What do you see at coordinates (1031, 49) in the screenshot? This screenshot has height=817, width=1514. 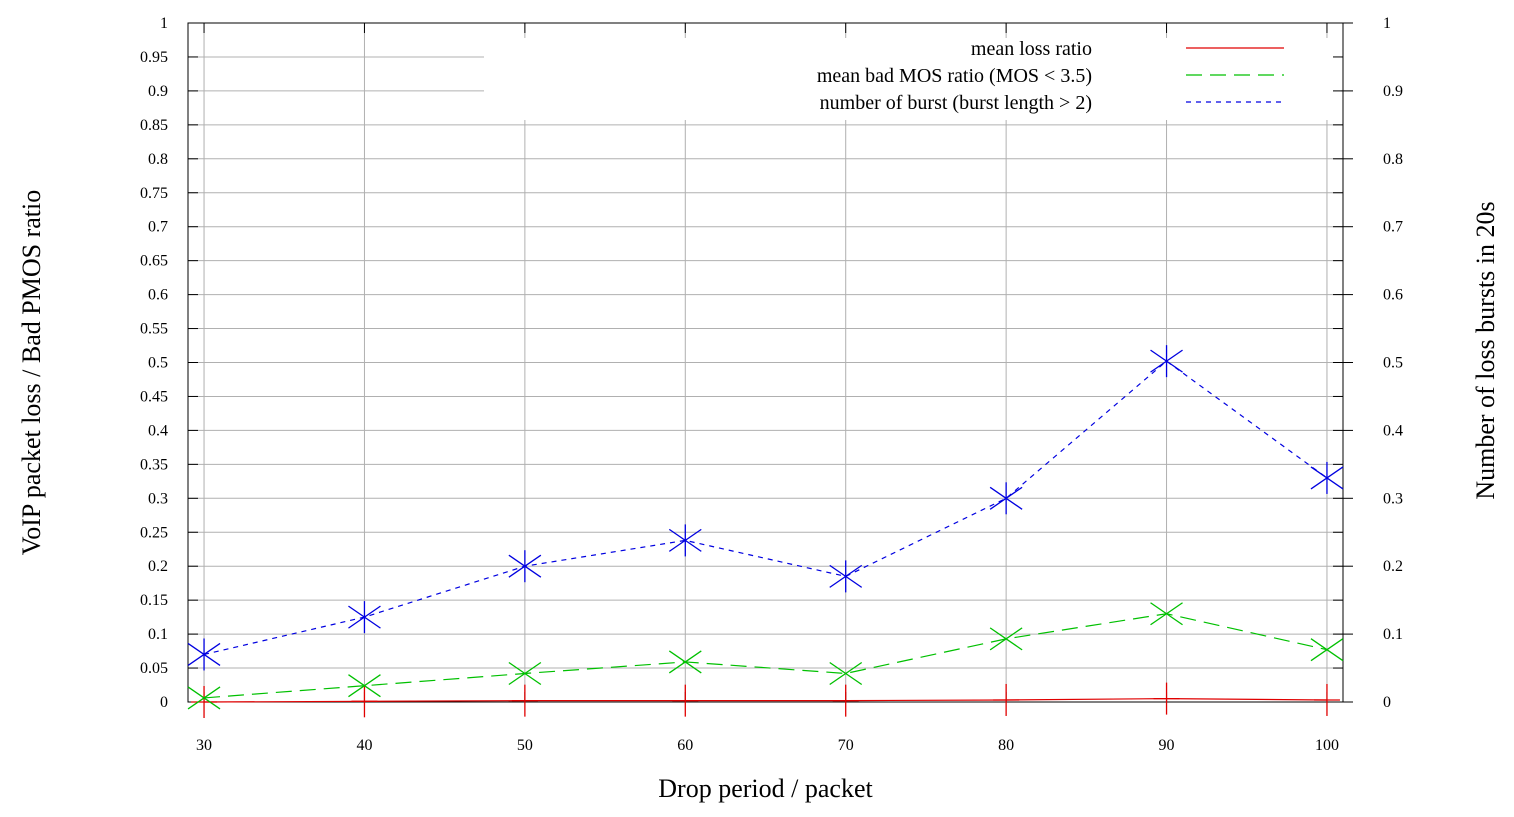 I see `legend-label: mean loss ratio` at bounding box center [1031, 49].